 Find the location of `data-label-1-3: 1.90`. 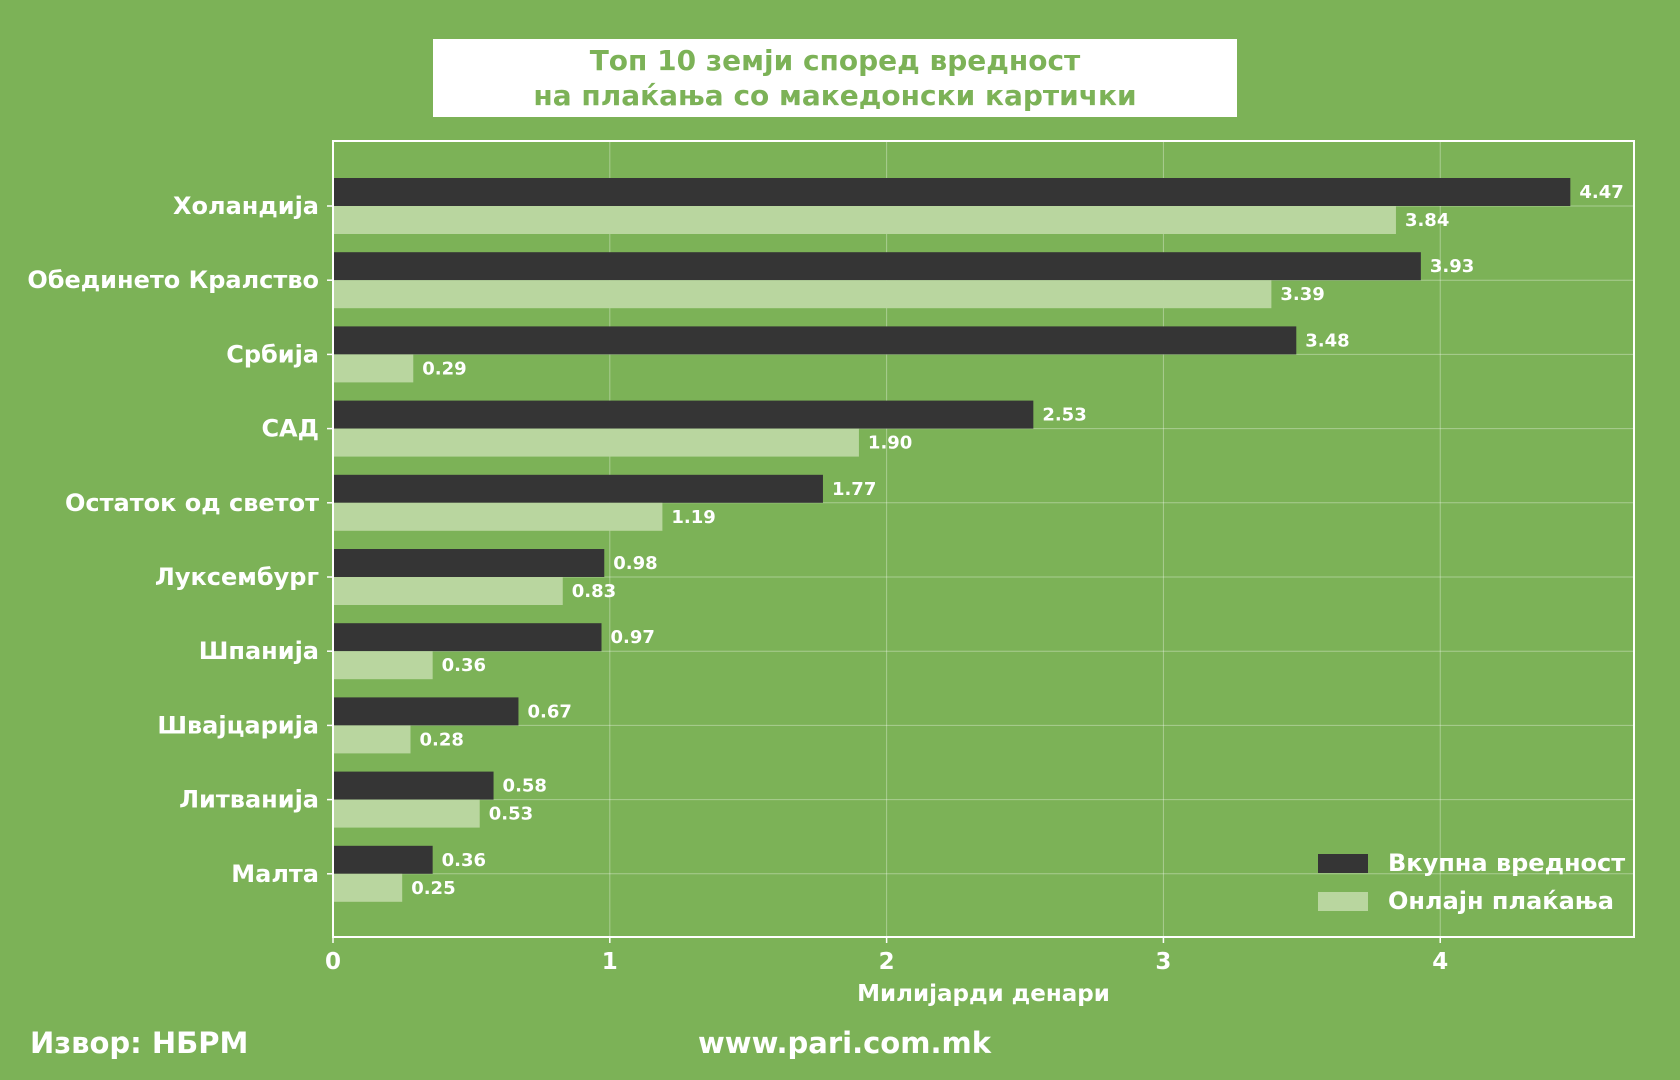

data-label-1-3: 1.90 is located at coordinates (890, 443).